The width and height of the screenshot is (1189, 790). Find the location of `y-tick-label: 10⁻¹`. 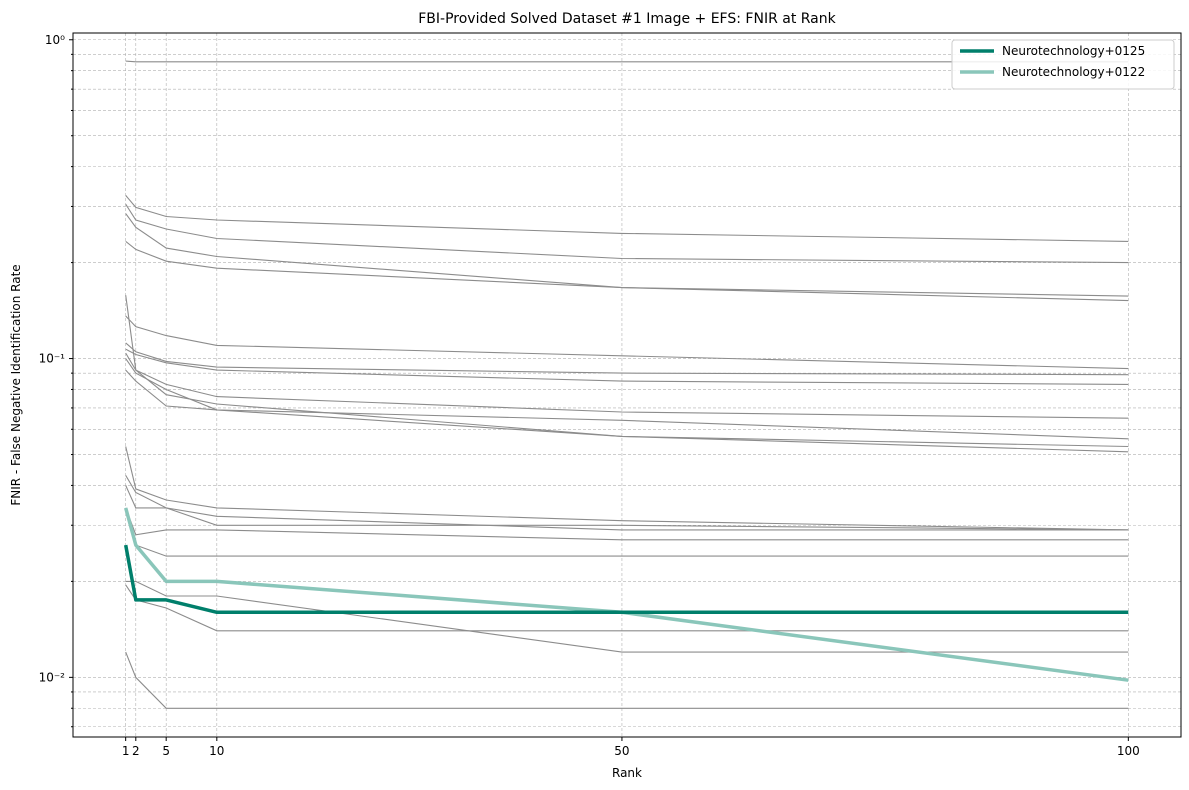

y-tick-label: 10⁻¹ is located at coordinates (52, 359).